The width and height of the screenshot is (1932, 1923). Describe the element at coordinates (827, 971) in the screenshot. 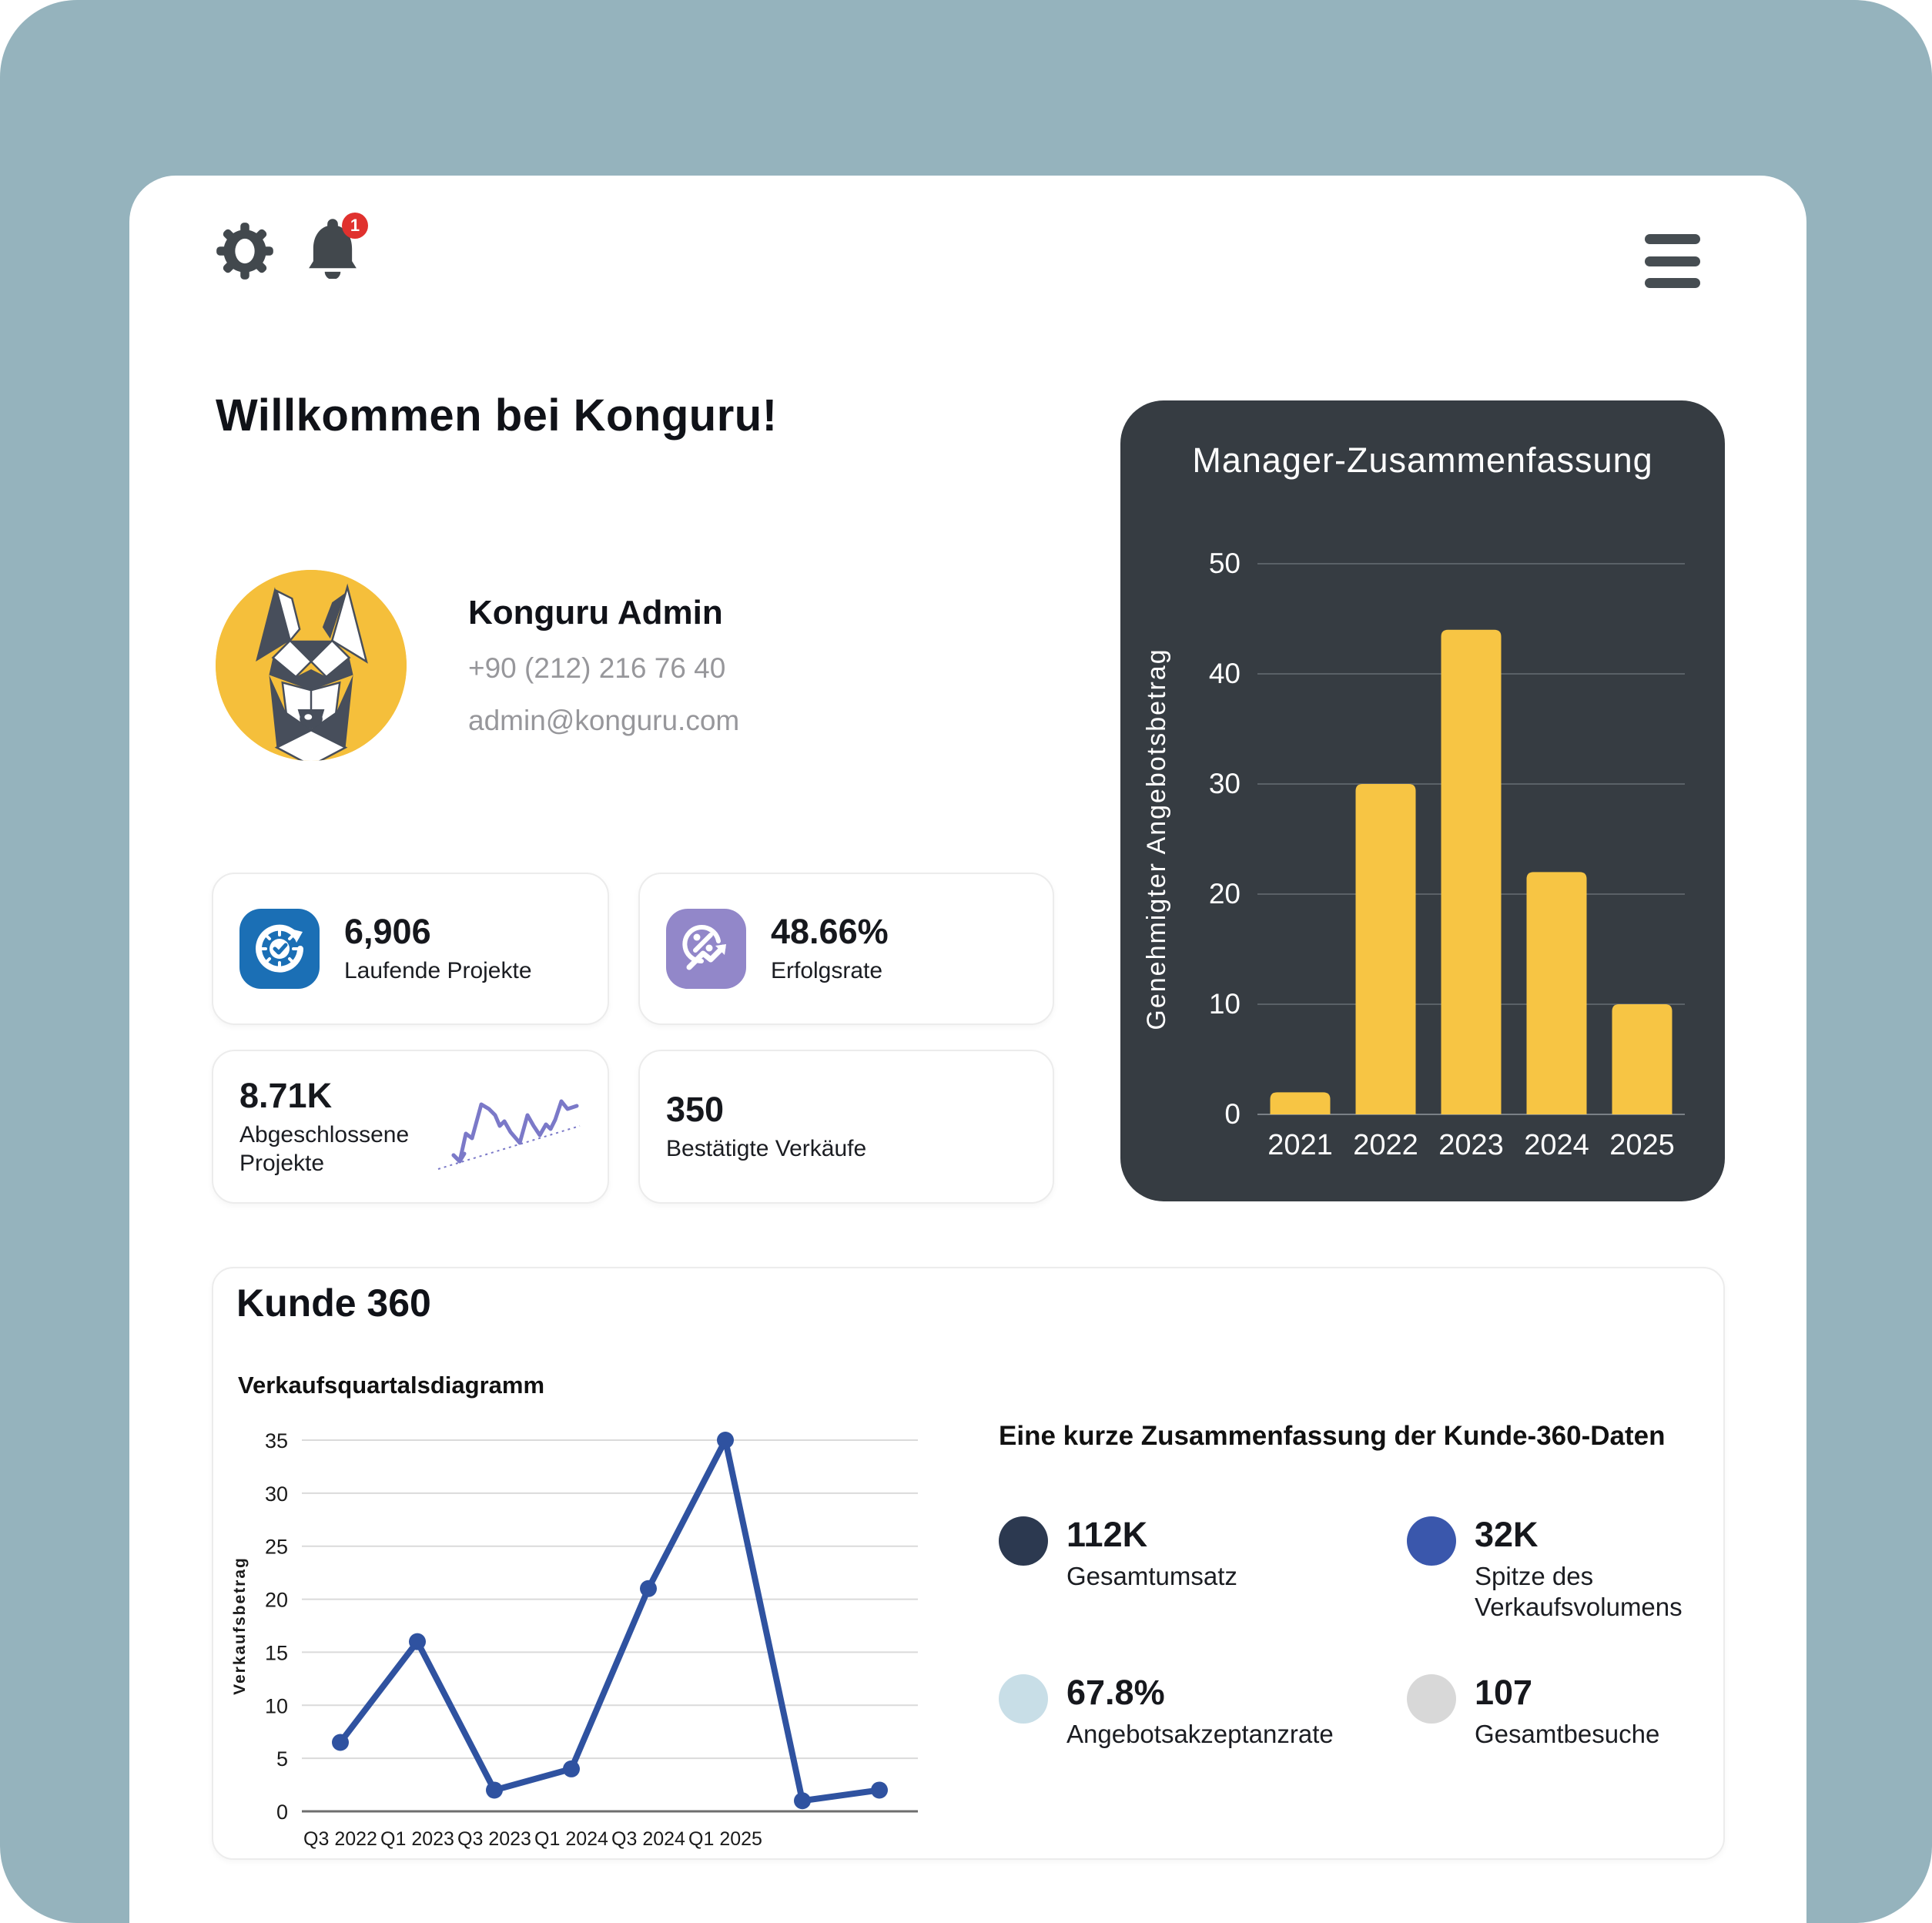

I see `stat-label: Erfolgsrate` at that location.